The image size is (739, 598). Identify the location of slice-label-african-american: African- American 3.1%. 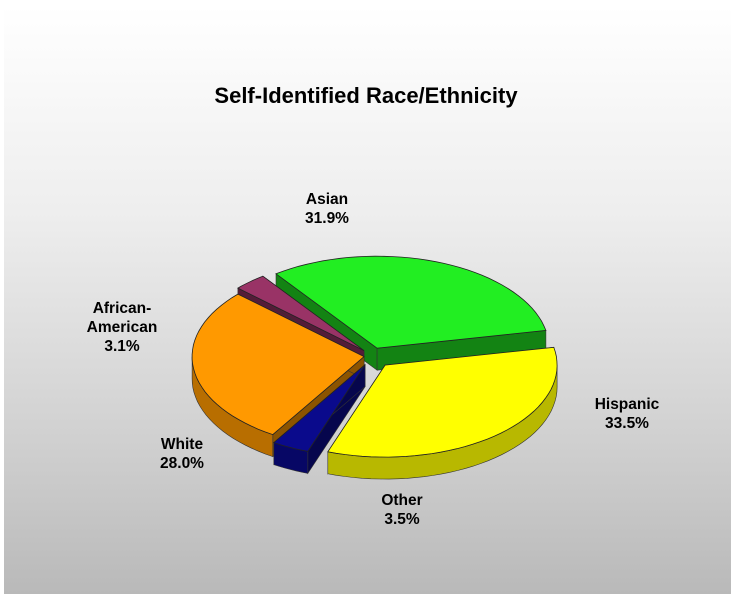
(122, 327).